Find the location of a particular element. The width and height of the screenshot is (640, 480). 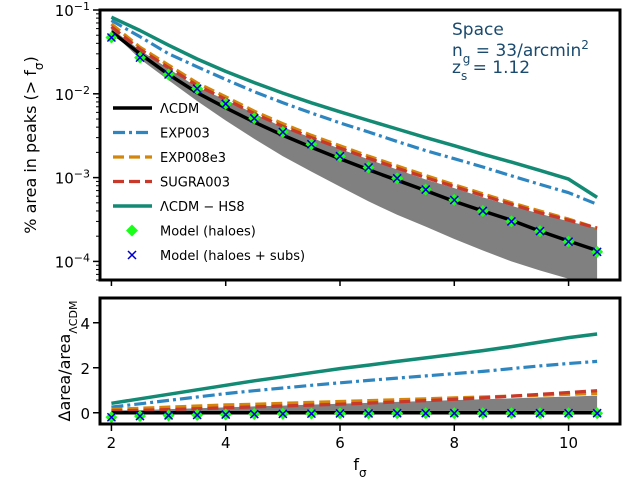

bottom-y-axis-label: Δarea/areaΛCDM is located at coordinates (67, 361).